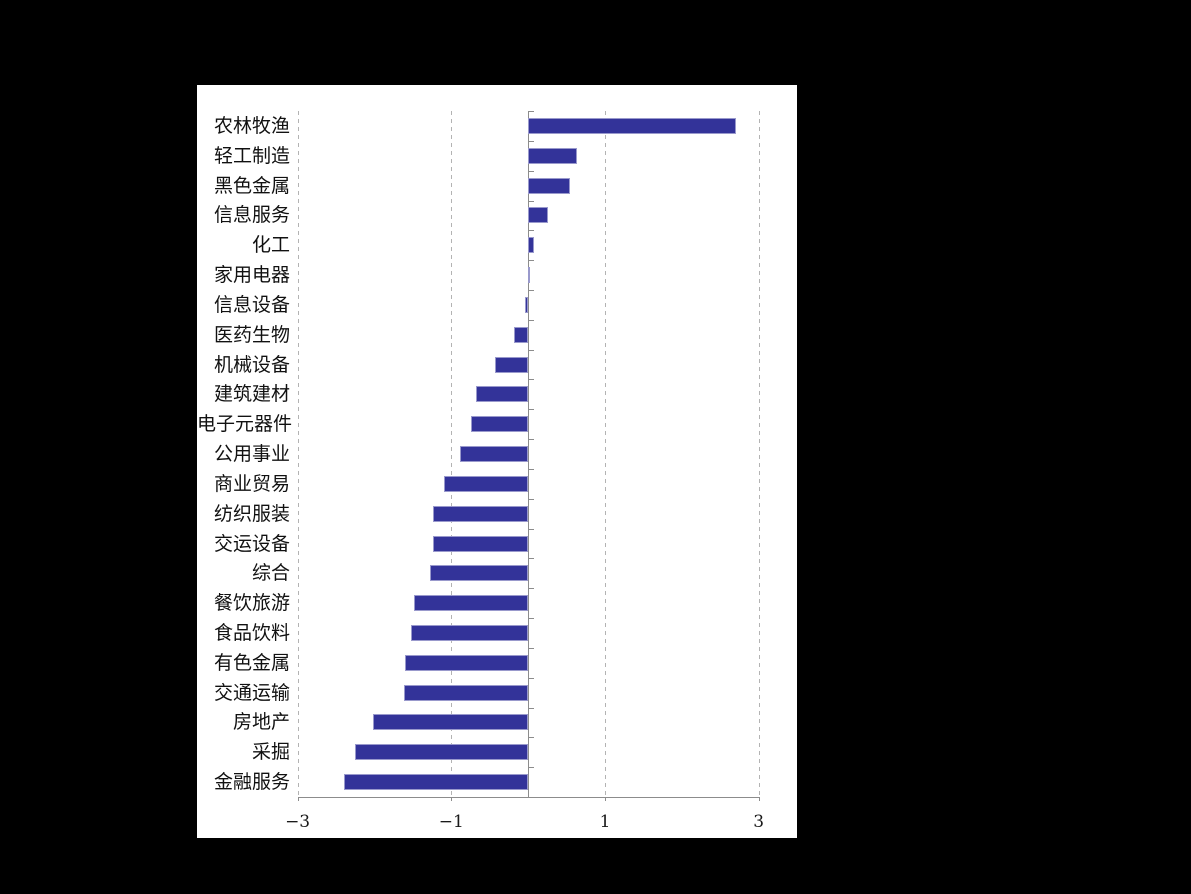 The width and height of the screenshot is (1191, 894). What do you see at coordinates (251, 364) in the screenshot?
I see `category-label: 机械设备` at bounding box center [251, 364].